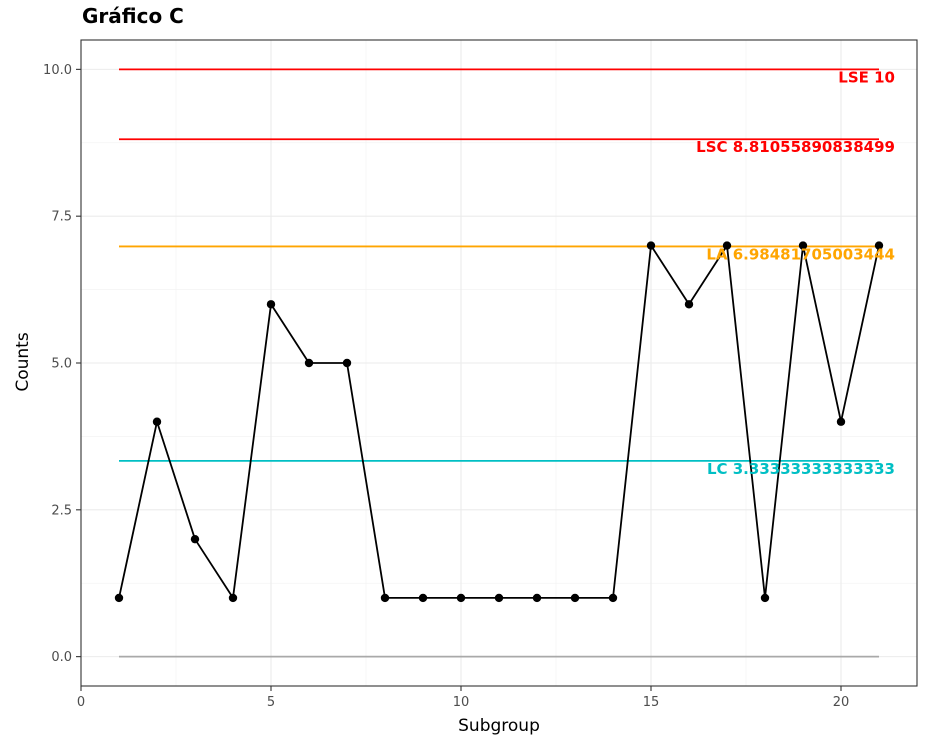 The width and height of the screenshot is (945, 752). I want to click on reference-line-label: LSE 10, so click(866, 77).